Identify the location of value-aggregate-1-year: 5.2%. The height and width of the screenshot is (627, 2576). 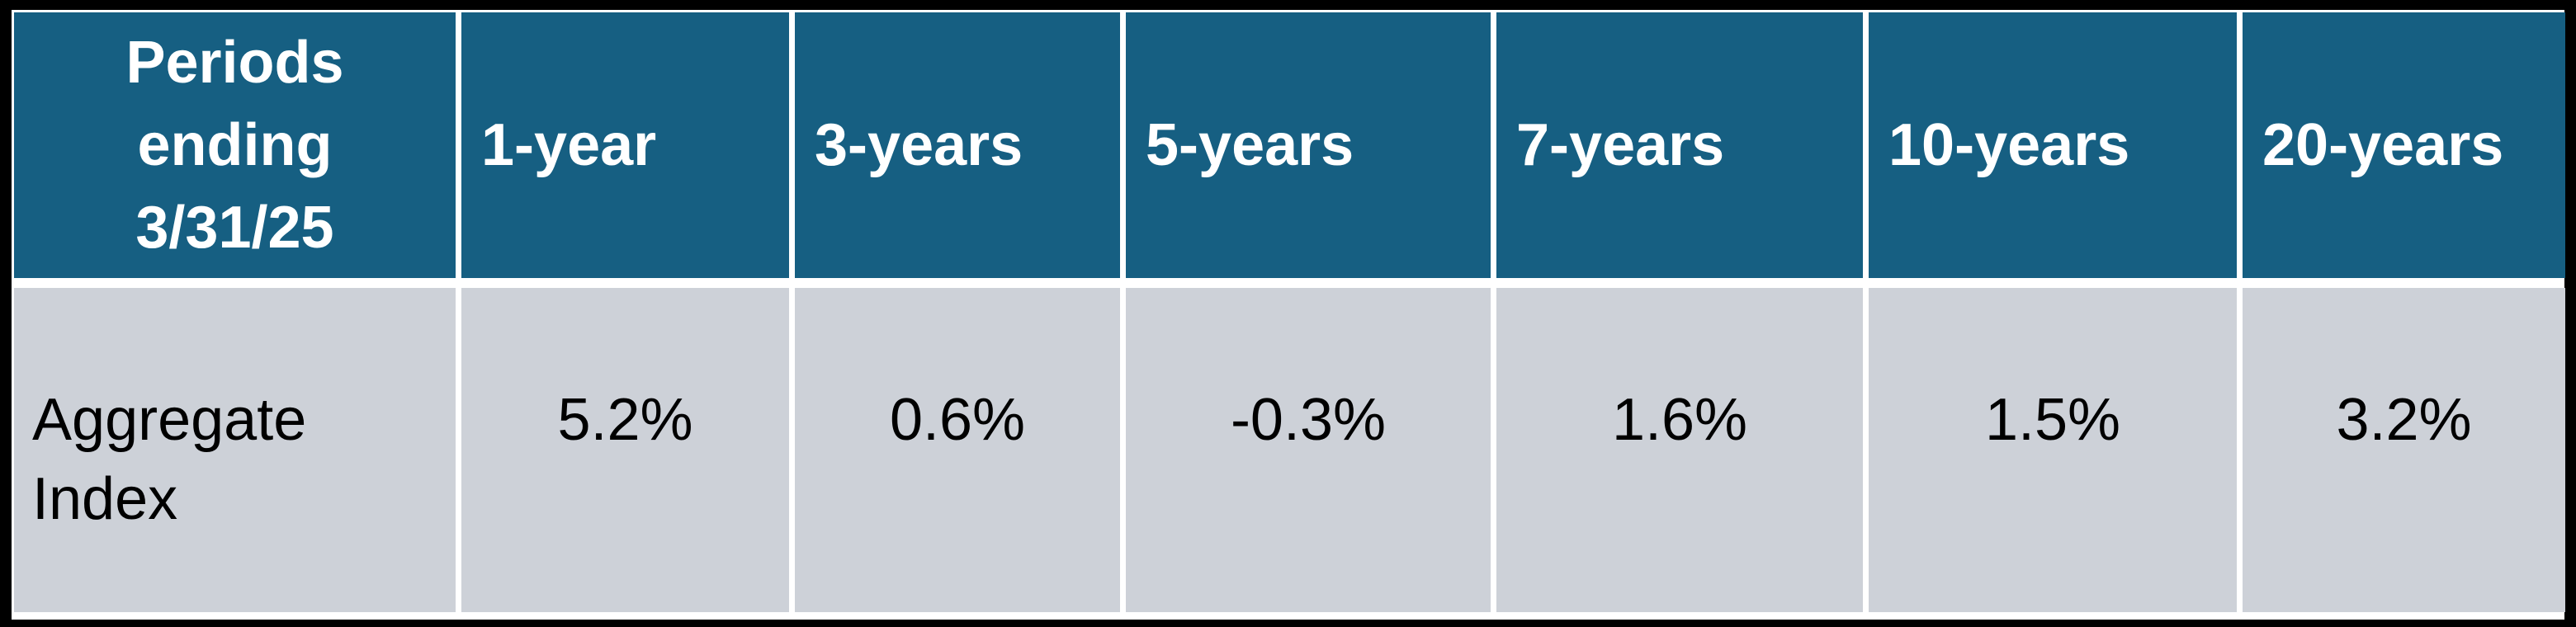
(625, 450).